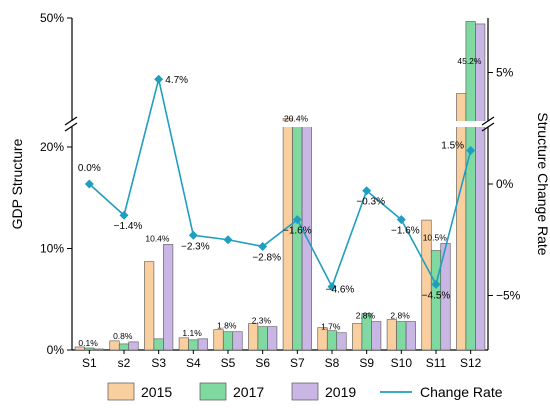 The image size is (550, 415). What do you see at coordinates (195, 246) in the screenshot?
I see `change-rate-label: −2.3%` at bounding box center [195, 246].